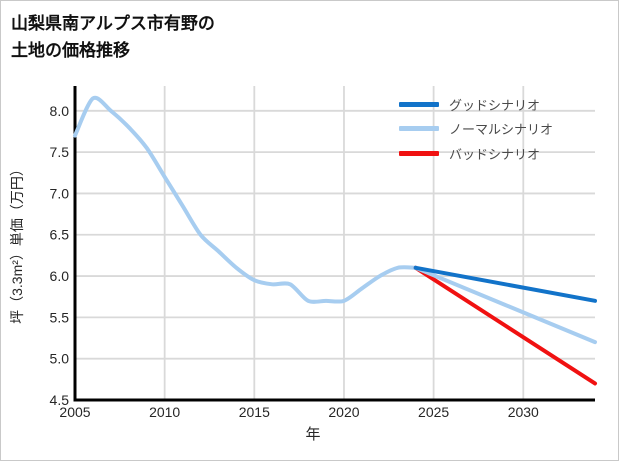  I want to click on legend-item-normal: ノーマルシナリオ, so click(476, 129).